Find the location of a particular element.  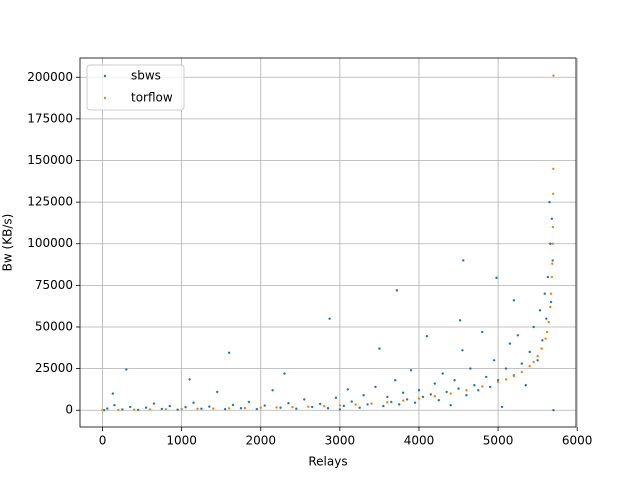

y-tick-label: 150000 is located at coordinates (50, 160).